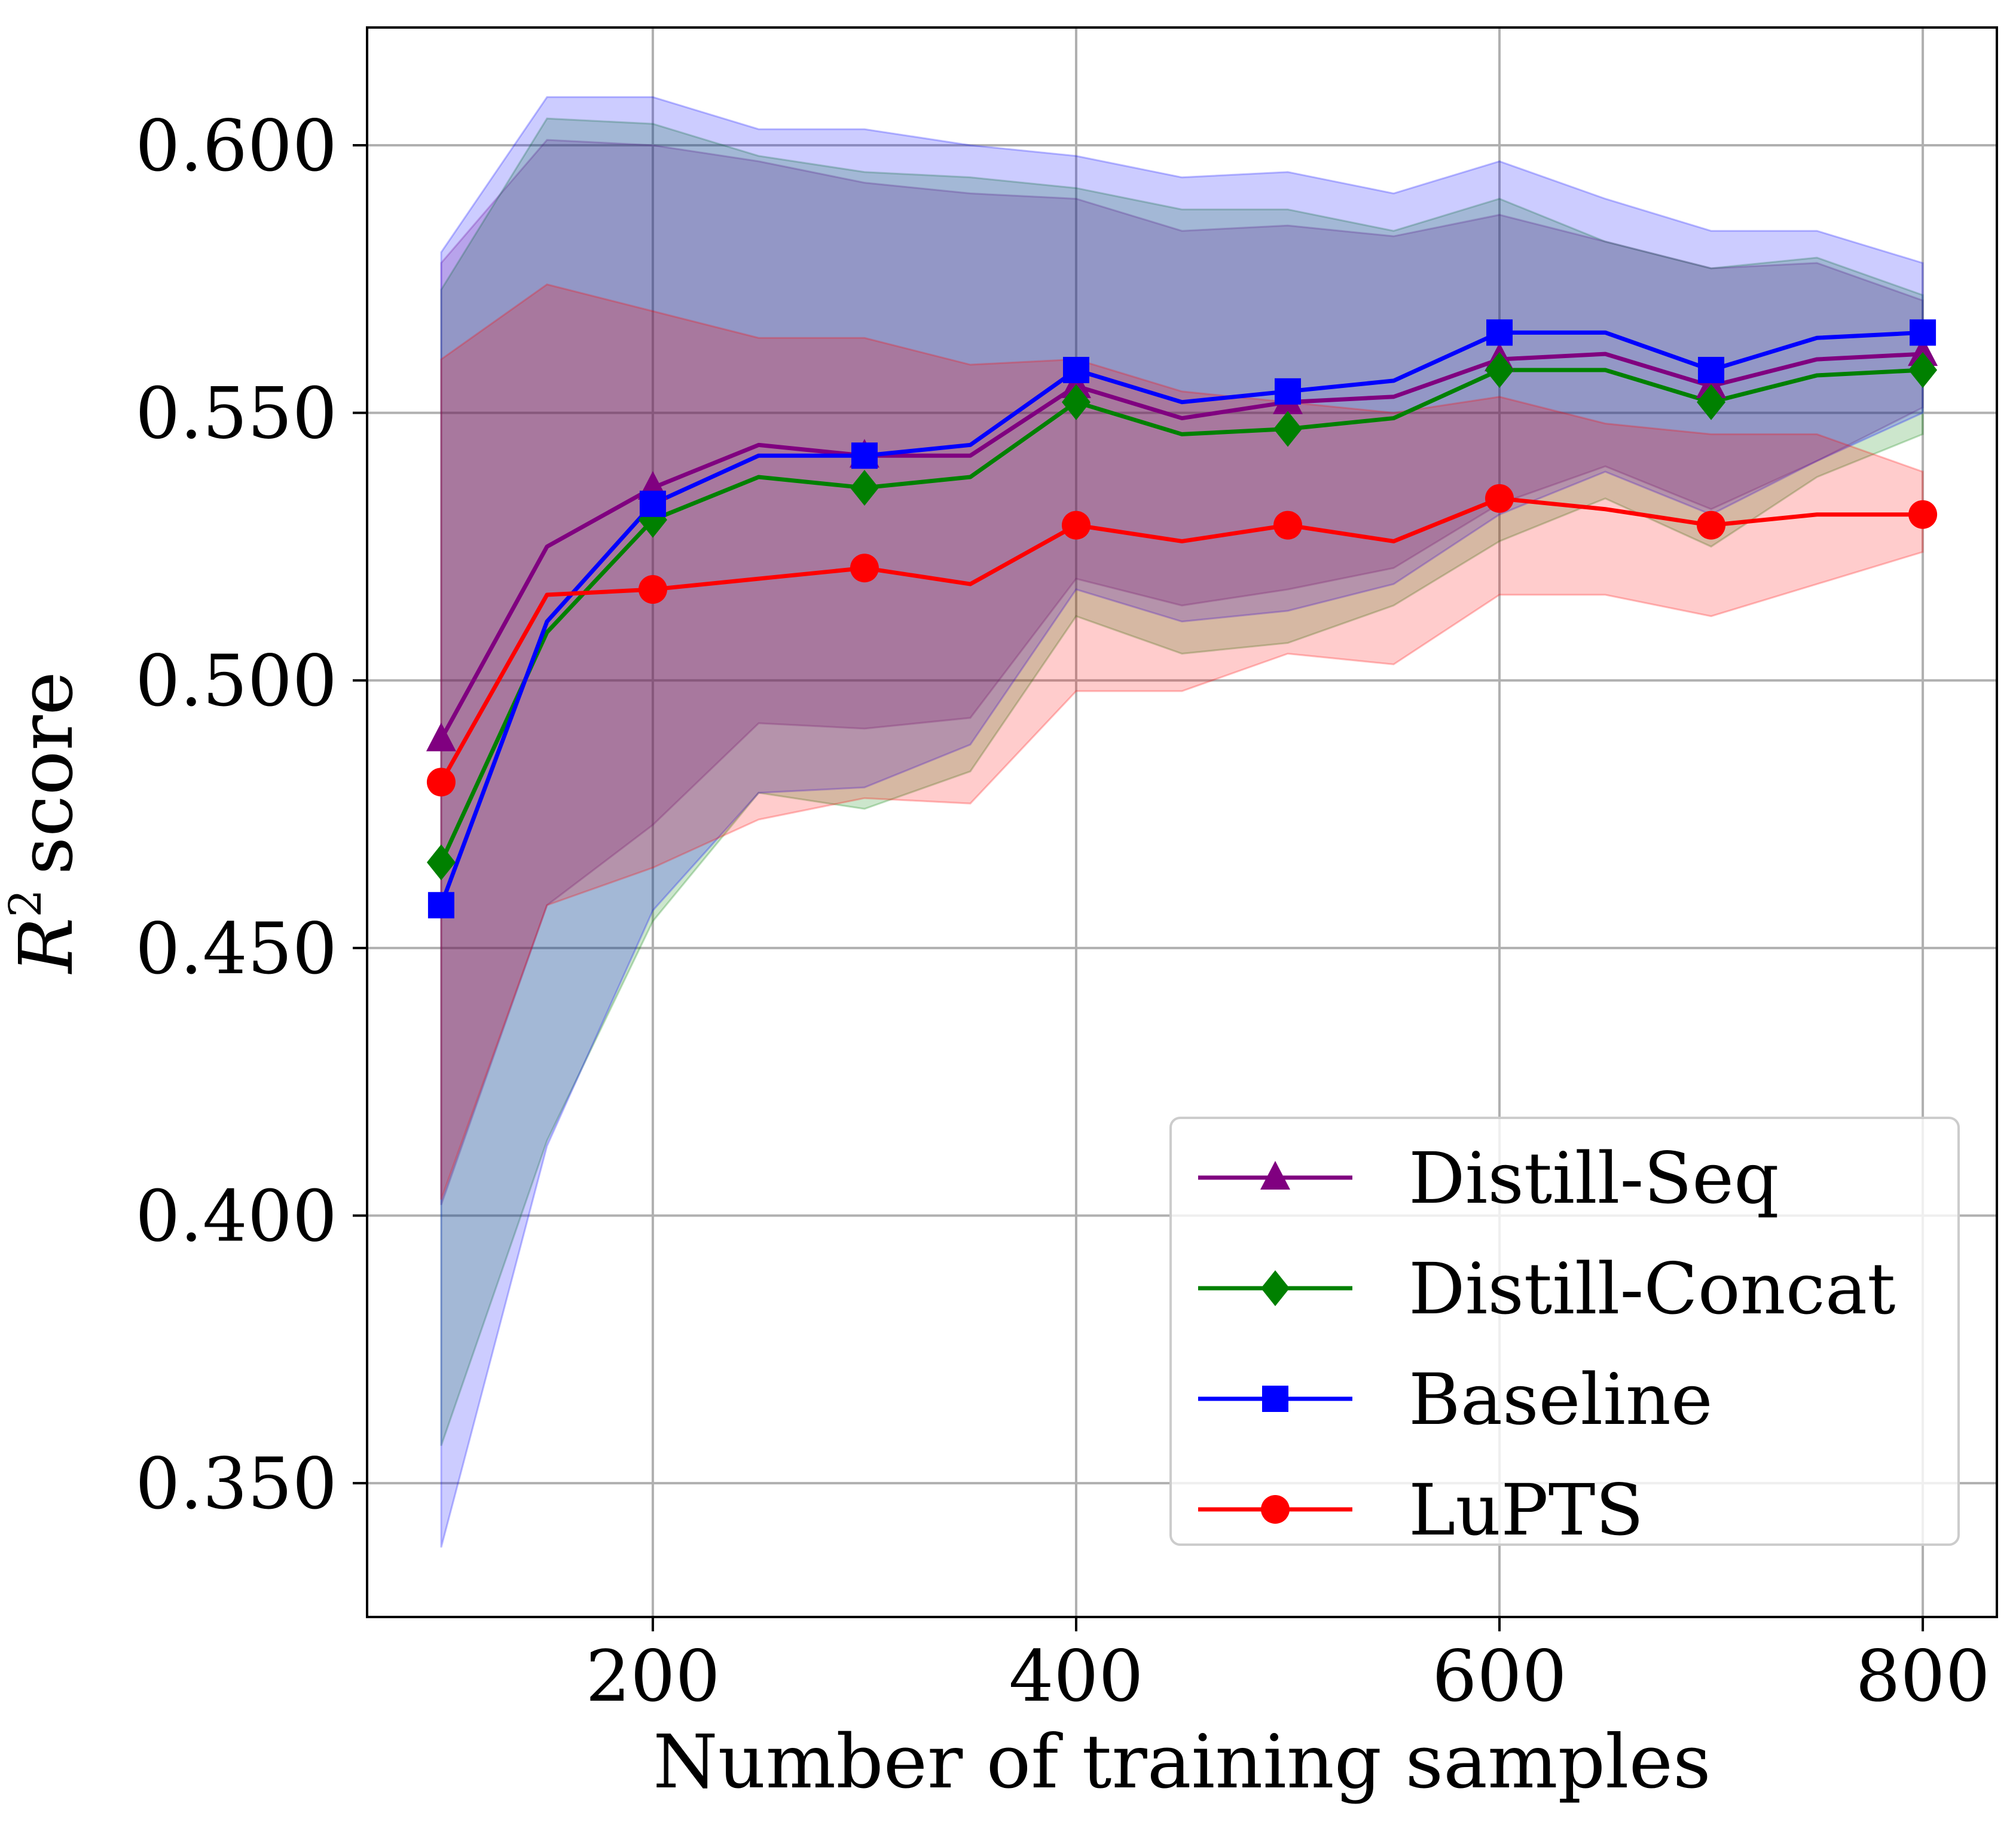 The image size is (2016, 1831). What do you see at coordinates (1182, 640) in the screenshot?
I see `line-lupts` at bounding box center [1182, 640].